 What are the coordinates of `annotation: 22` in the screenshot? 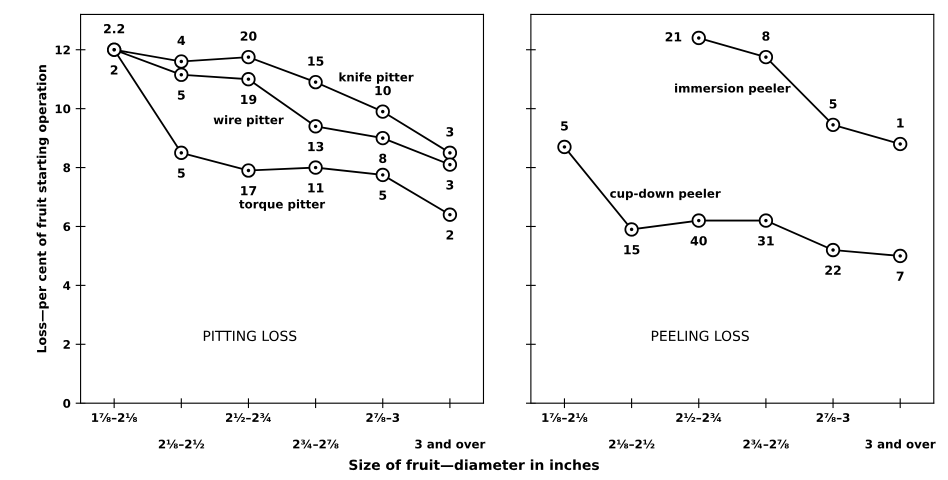 It's located at (833, 270).